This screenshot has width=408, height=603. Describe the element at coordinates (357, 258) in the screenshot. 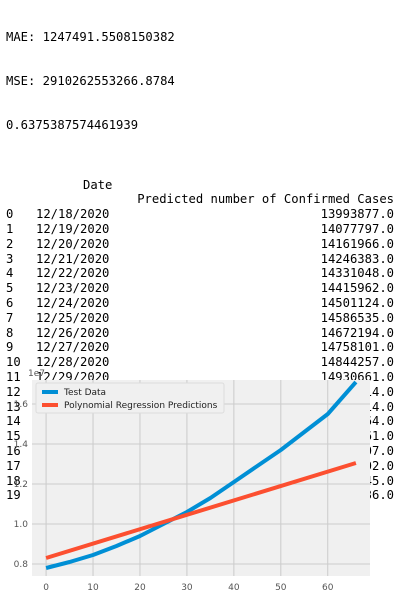

I see `row-value: 14246383.0` at that location.